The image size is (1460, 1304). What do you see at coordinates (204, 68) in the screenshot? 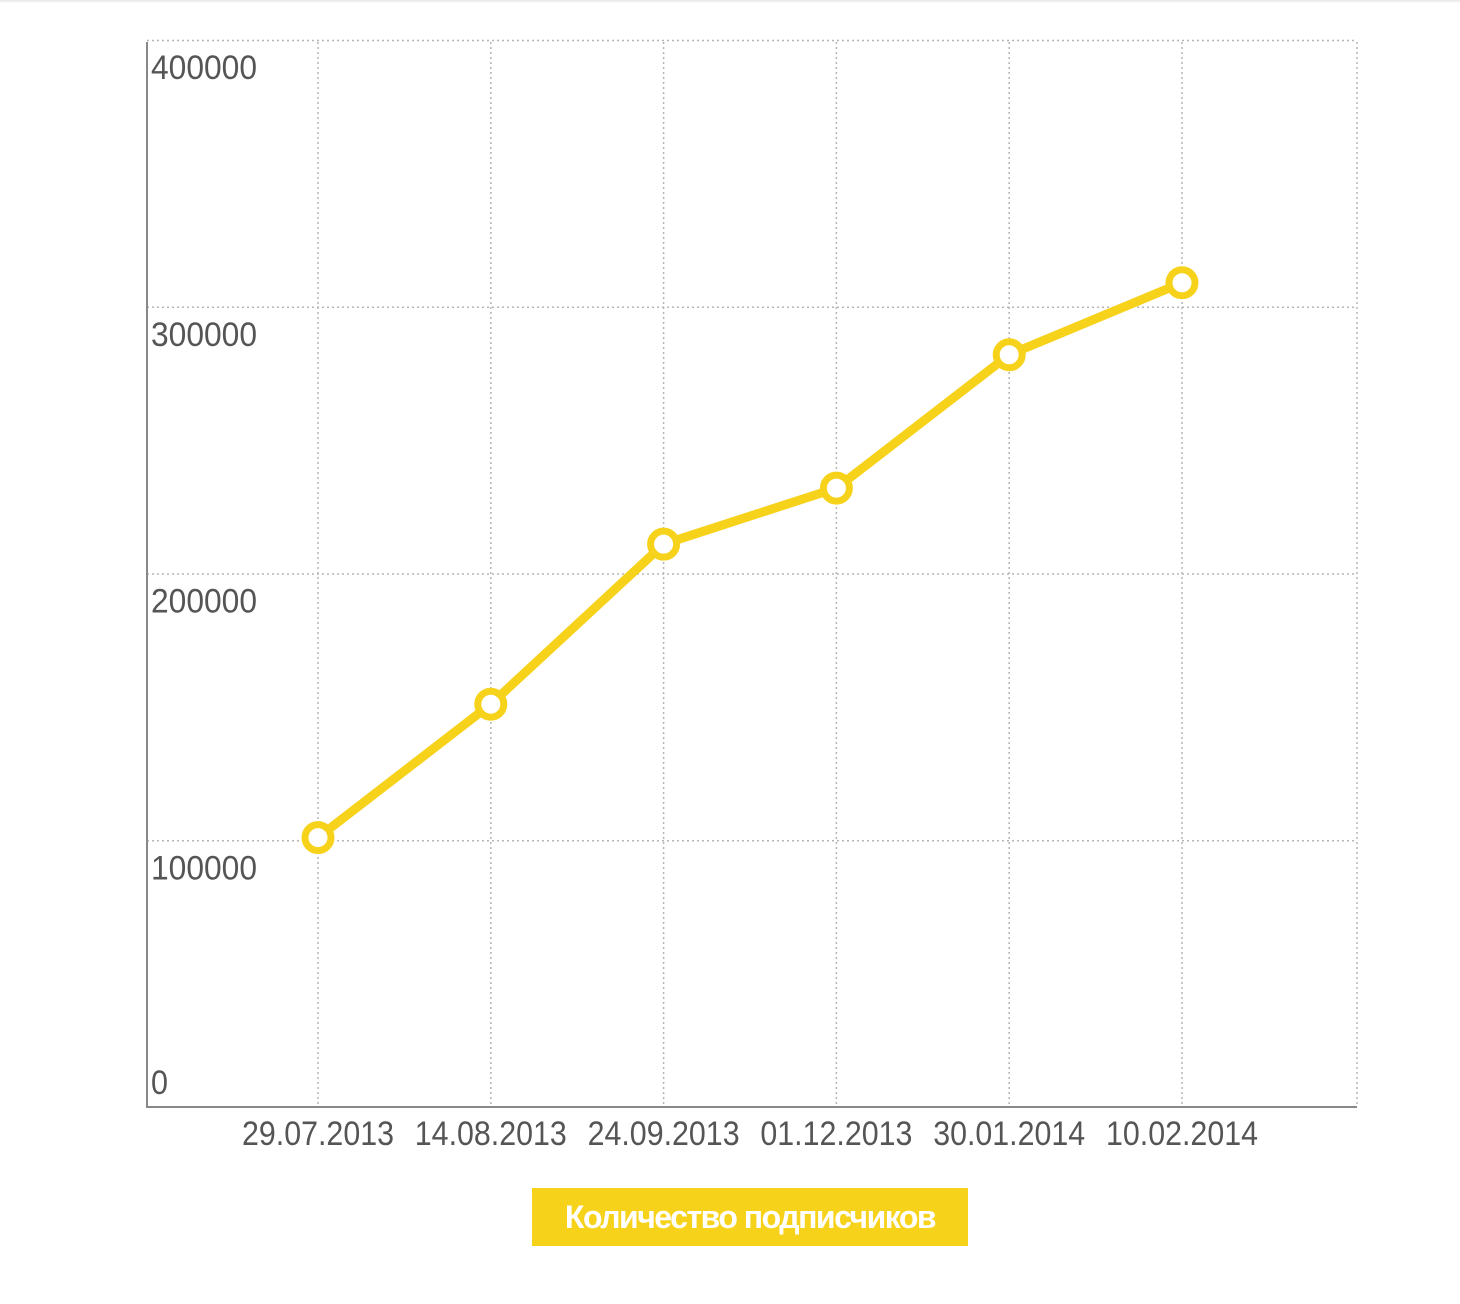
I see `y-tick-label: 400000` at bounding box center [204, 68].